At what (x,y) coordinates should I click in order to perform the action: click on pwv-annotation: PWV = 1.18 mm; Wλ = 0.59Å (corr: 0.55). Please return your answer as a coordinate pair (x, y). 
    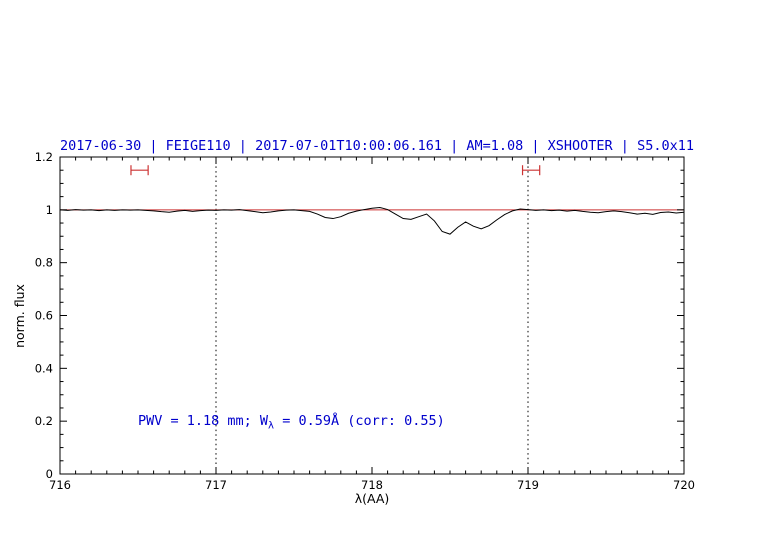
    Looking at the image, I should click on (291, 422).